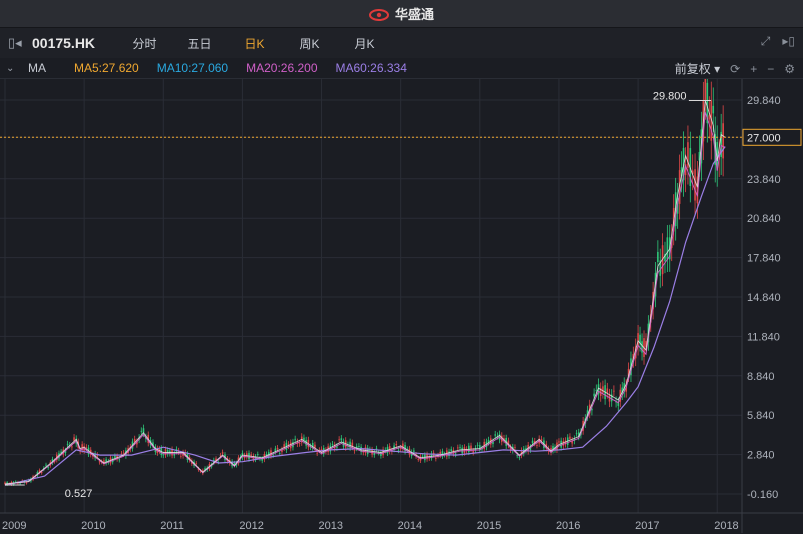 The width and height of the screenshot is (803, 534). What do you see at coordinates (735, 68) in the screenshot?
I see `refresh-icon: ⟳` at bounding box center [735, 68].